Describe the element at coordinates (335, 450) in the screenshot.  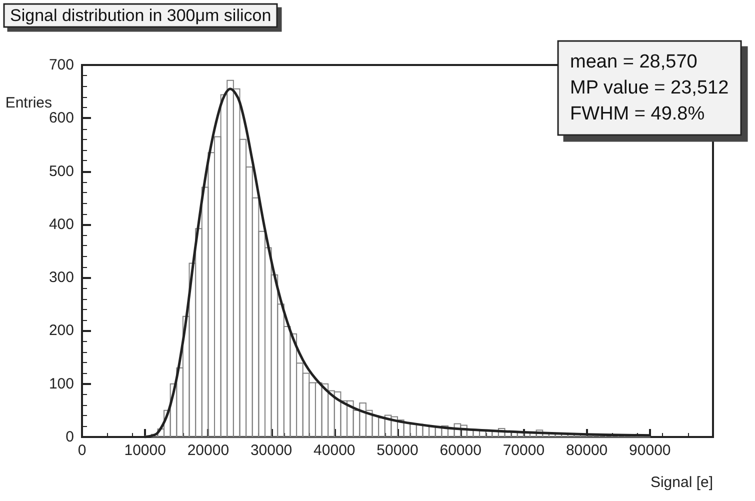
I see `x-tick-label: 40000` at that location.